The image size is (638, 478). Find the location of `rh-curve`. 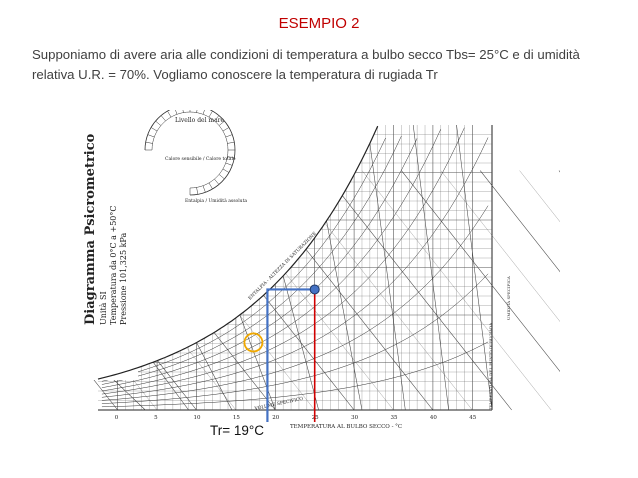

rh-curve is located at coordinates (295, 374).